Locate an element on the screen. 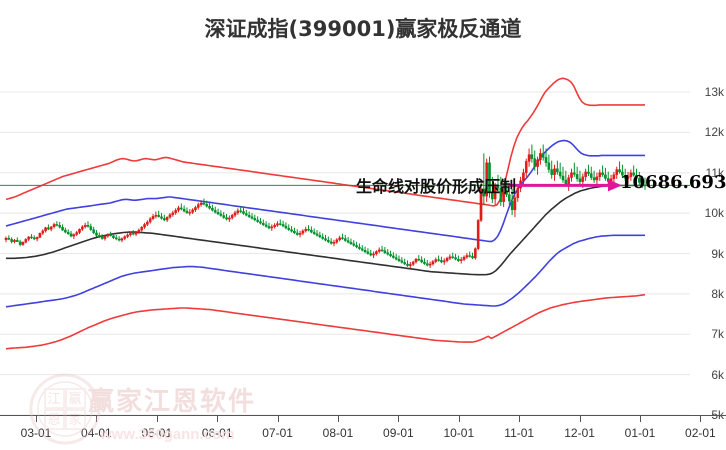 The height and width of the screenshot is (450, 726). x-axis-label: 11-01 is located at coordinates (519, 433).